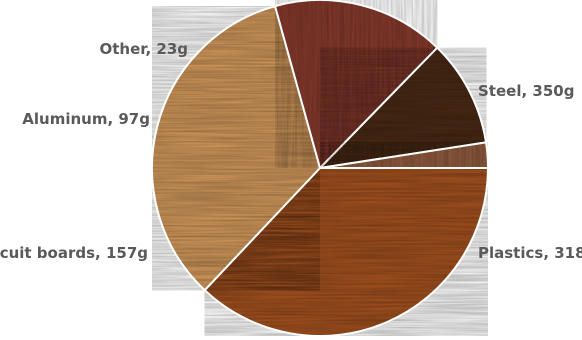 The width and height of the screenshot is (582, 340). I want to click on slice-label-circuit-boards: Circuit boards, 157g, so click(74, 253).